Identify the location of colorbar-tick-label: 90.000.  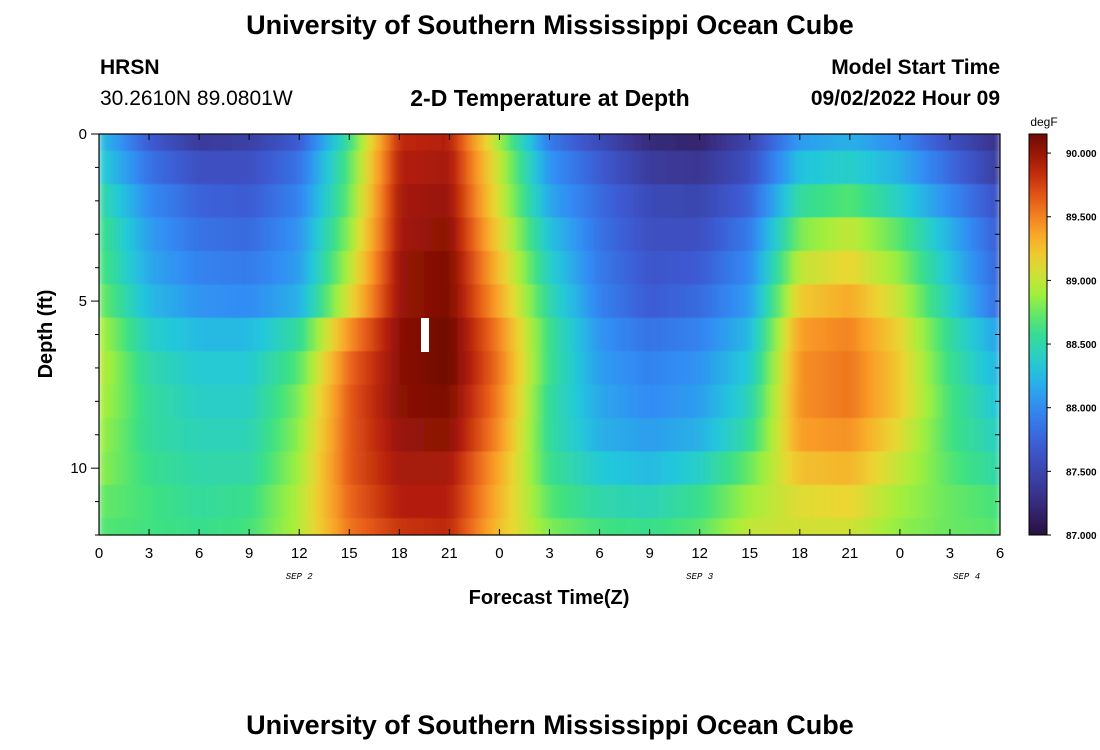
(1081, 154).